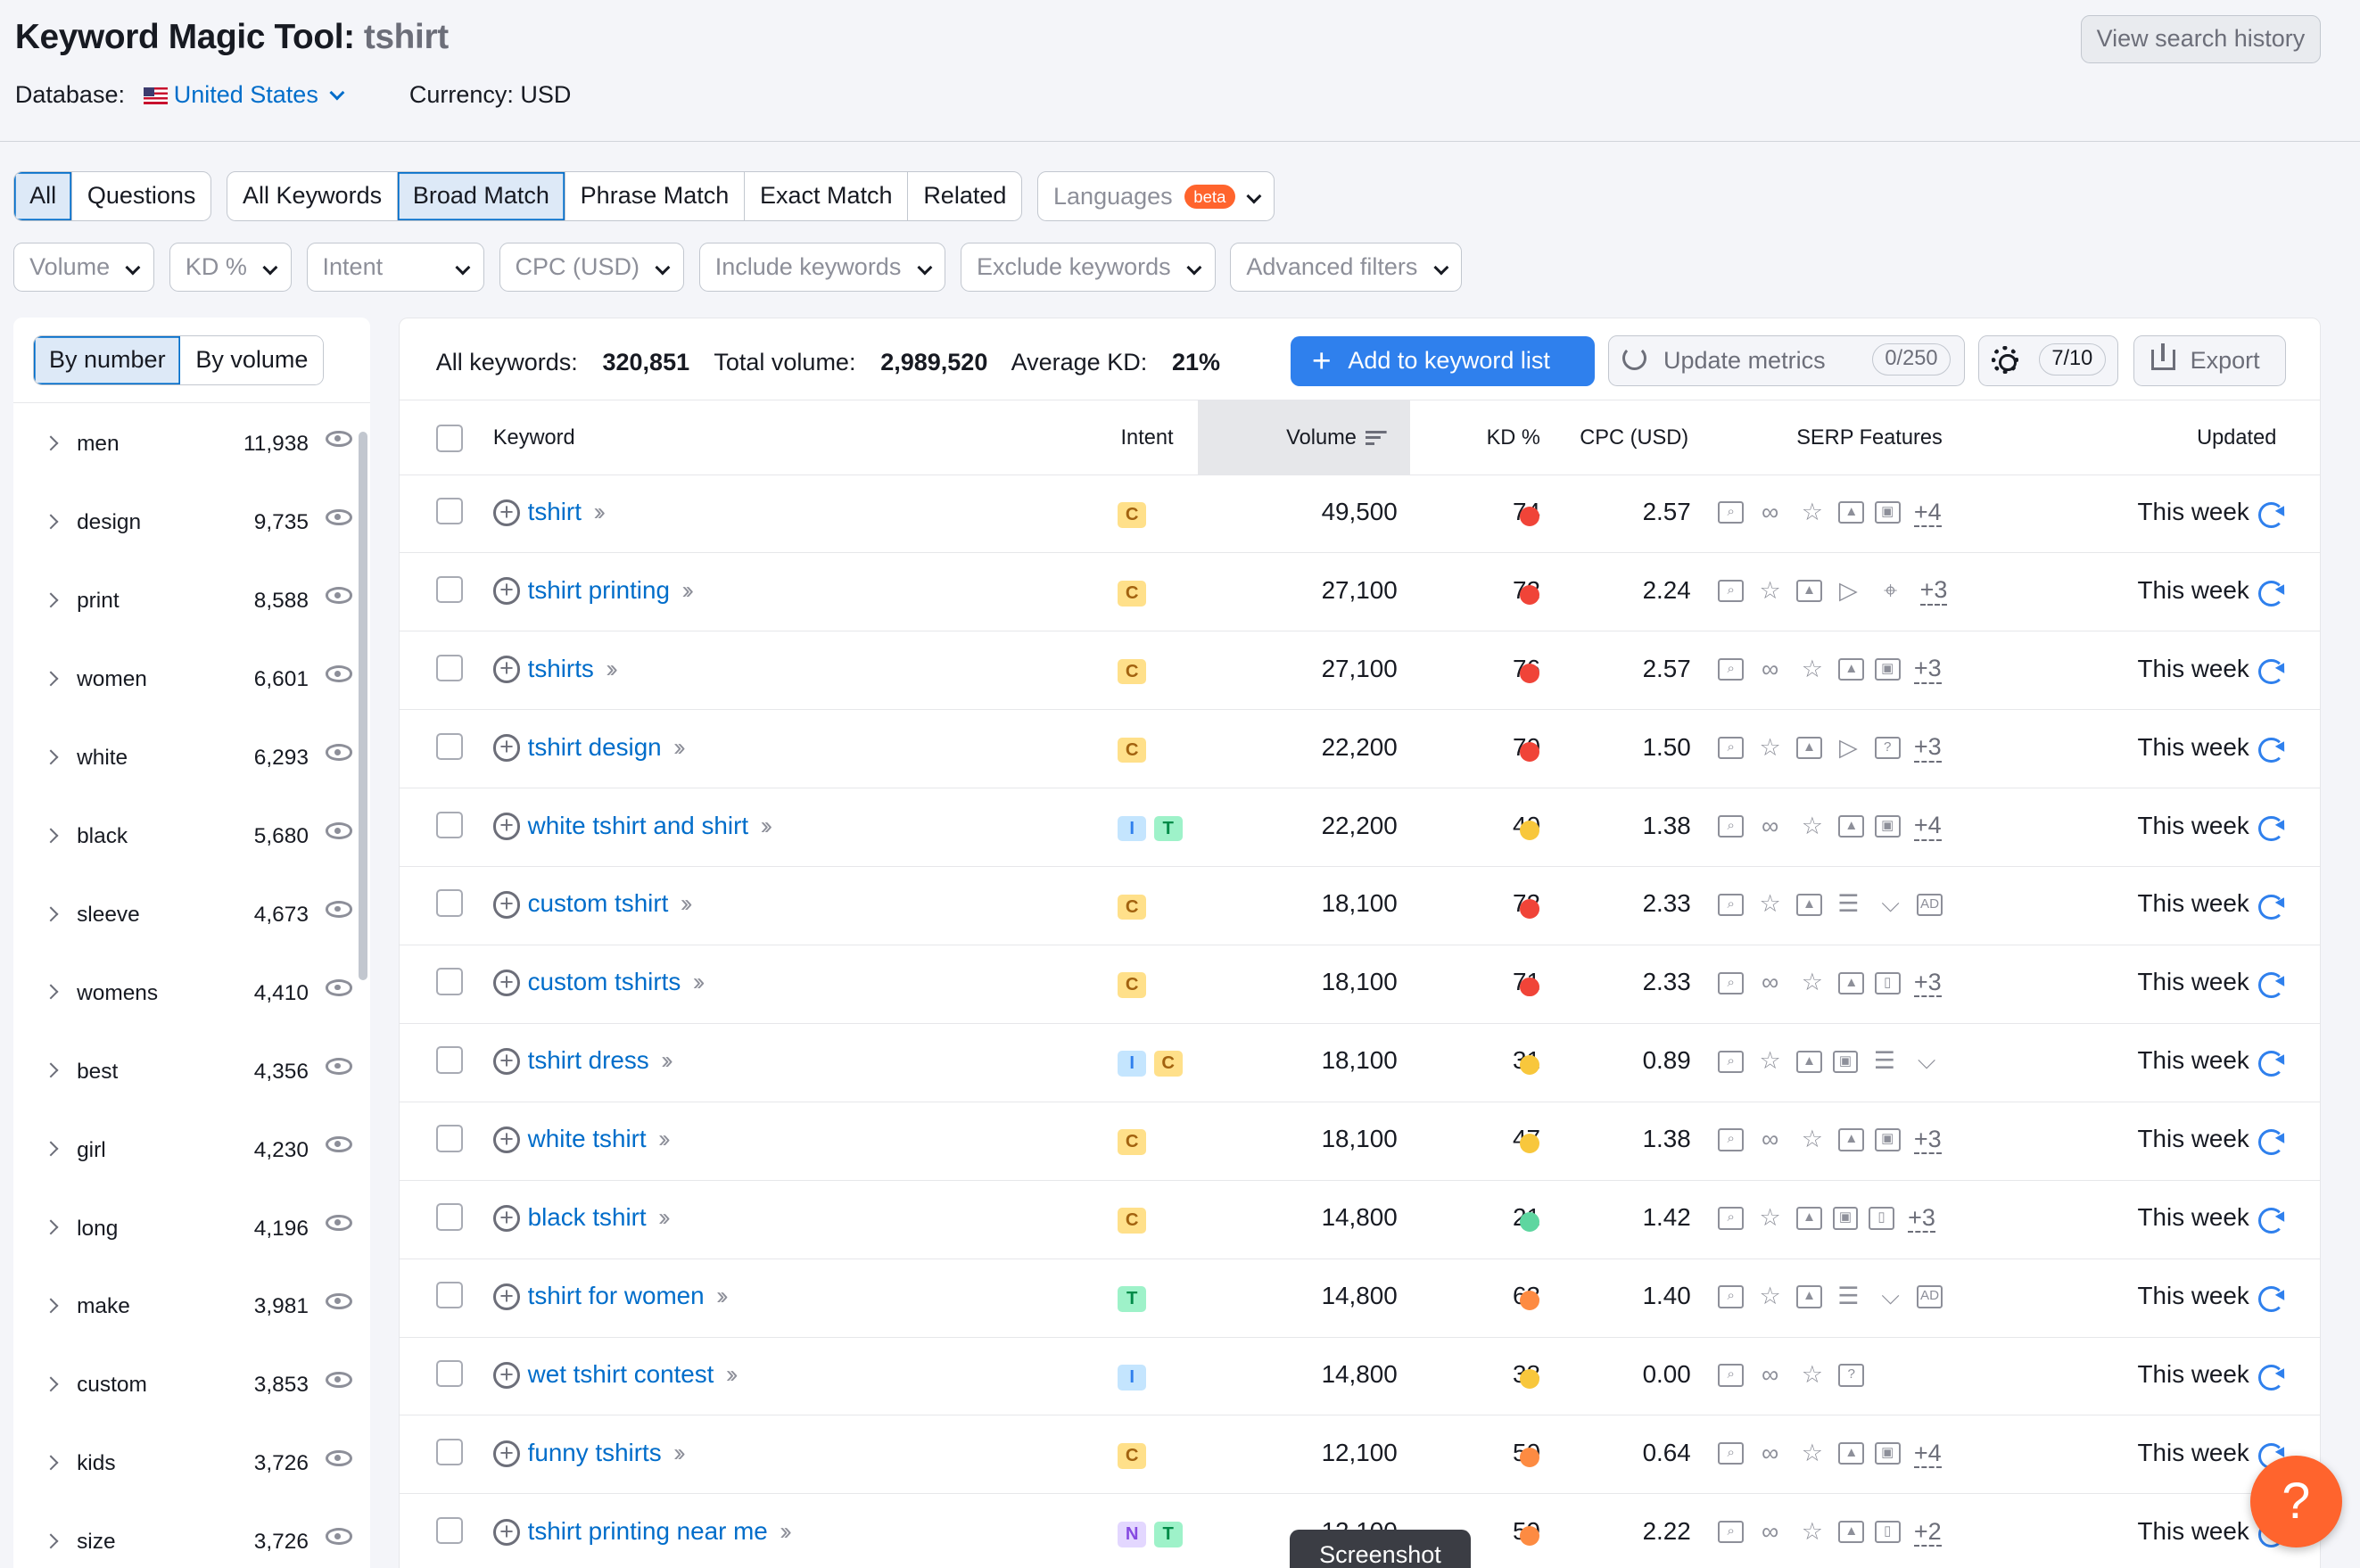 Image resolution: width=2360 pixels, height=1568 pixels. Describe the element at coordinates (2237, 437) in the screenshot. I see `column-updated: Updated` at that location.